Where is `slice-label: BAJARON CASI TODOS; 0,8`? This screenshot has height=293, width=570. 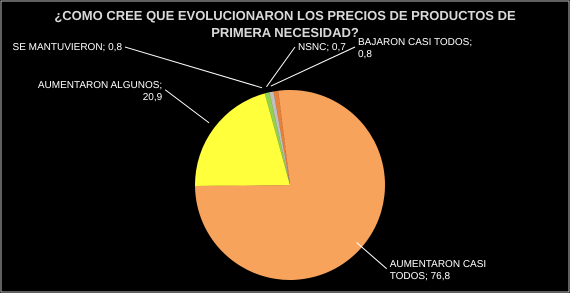
slice-label: BAJARON CASI TODOS; 0,8 is located at coordinates (415, 48).